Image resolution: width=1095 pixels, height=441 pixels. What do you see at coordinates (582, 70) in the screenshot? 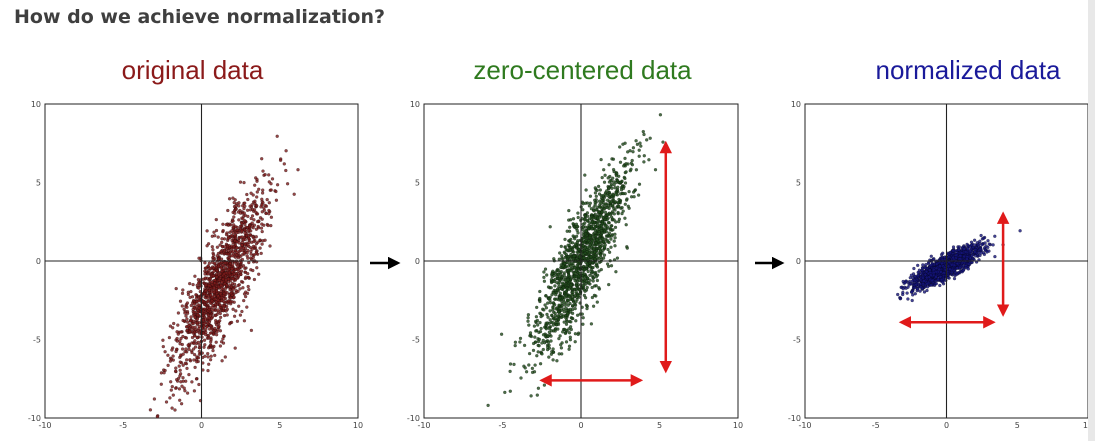
I see `plot-title-zero-centered: zero-centered data` at bounding box center [582, 70].